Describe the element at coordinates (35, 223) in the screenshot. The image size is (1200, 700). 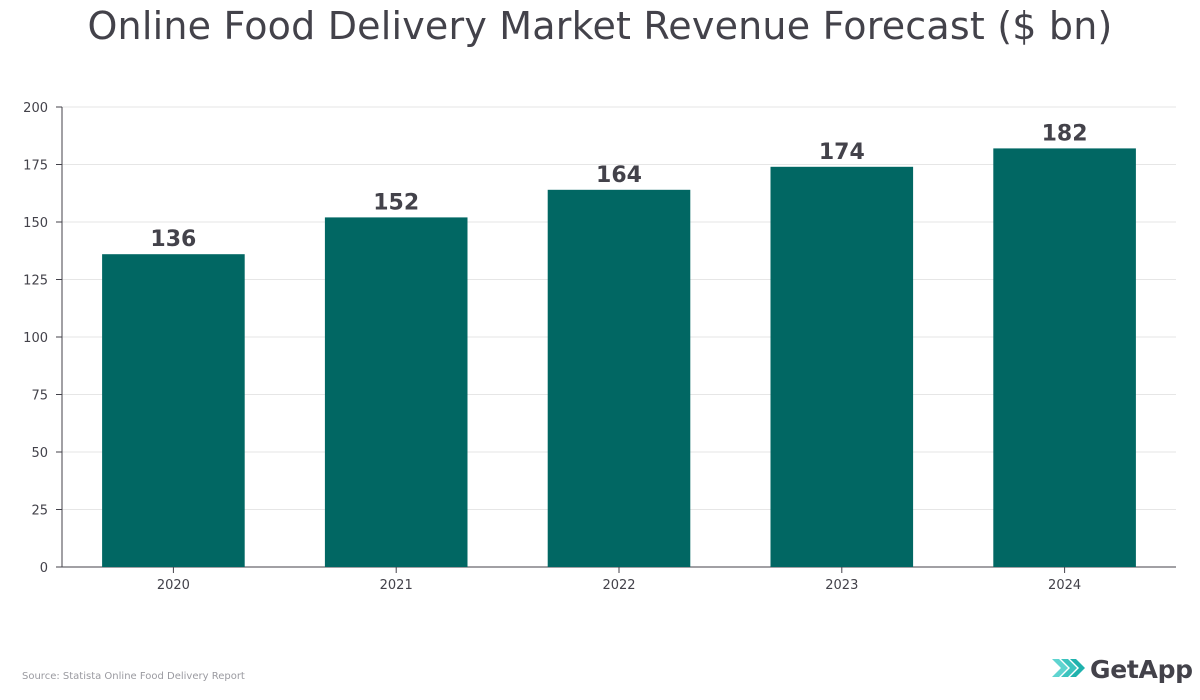
I see `y-tick-label: 150` at that location.